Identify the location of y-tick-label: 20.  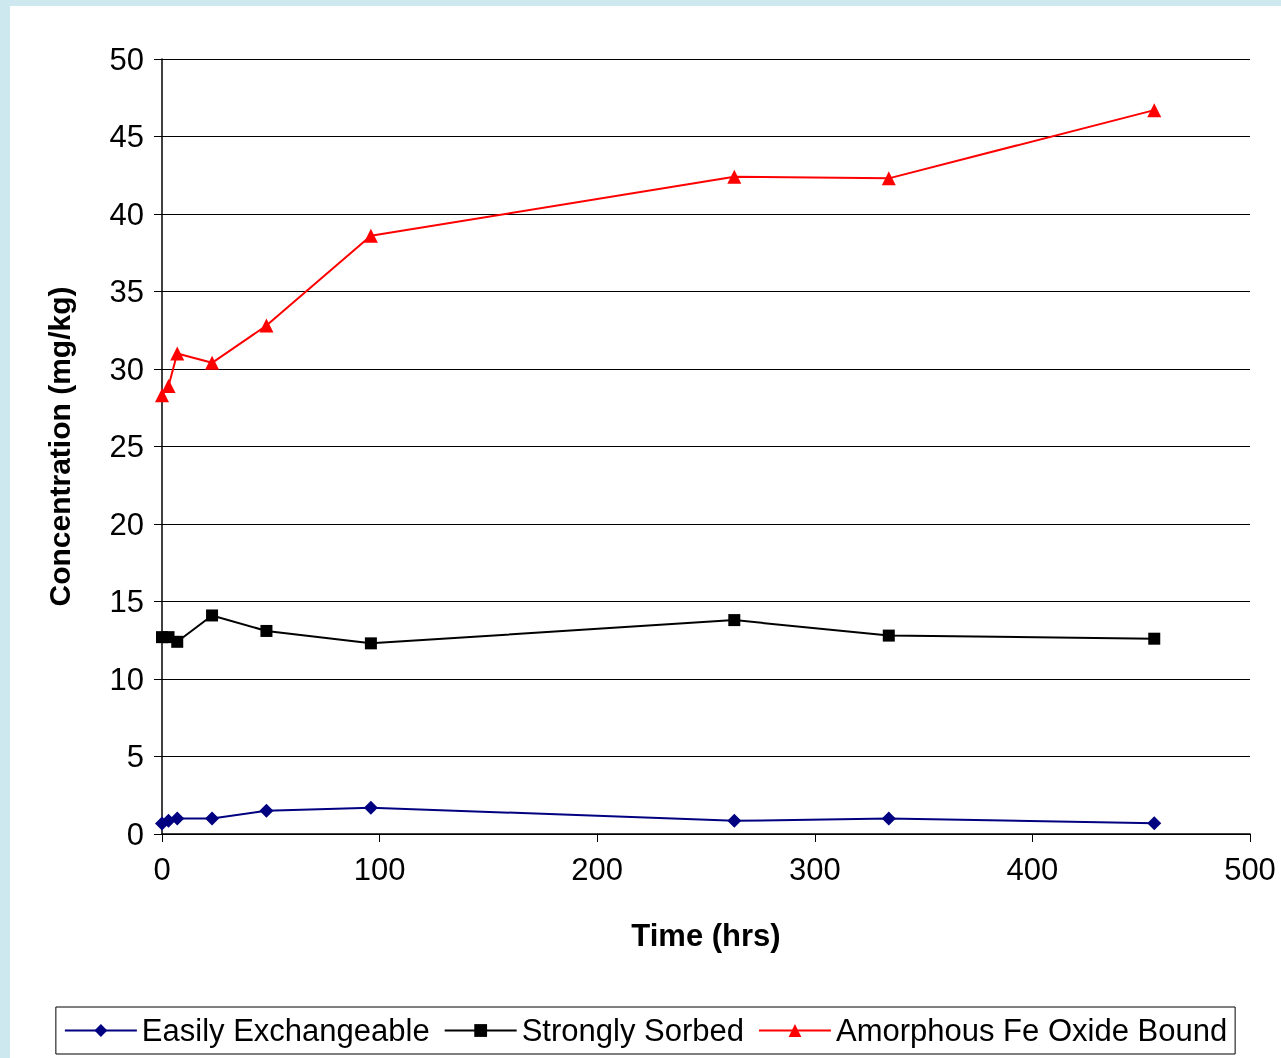
(126, 524).